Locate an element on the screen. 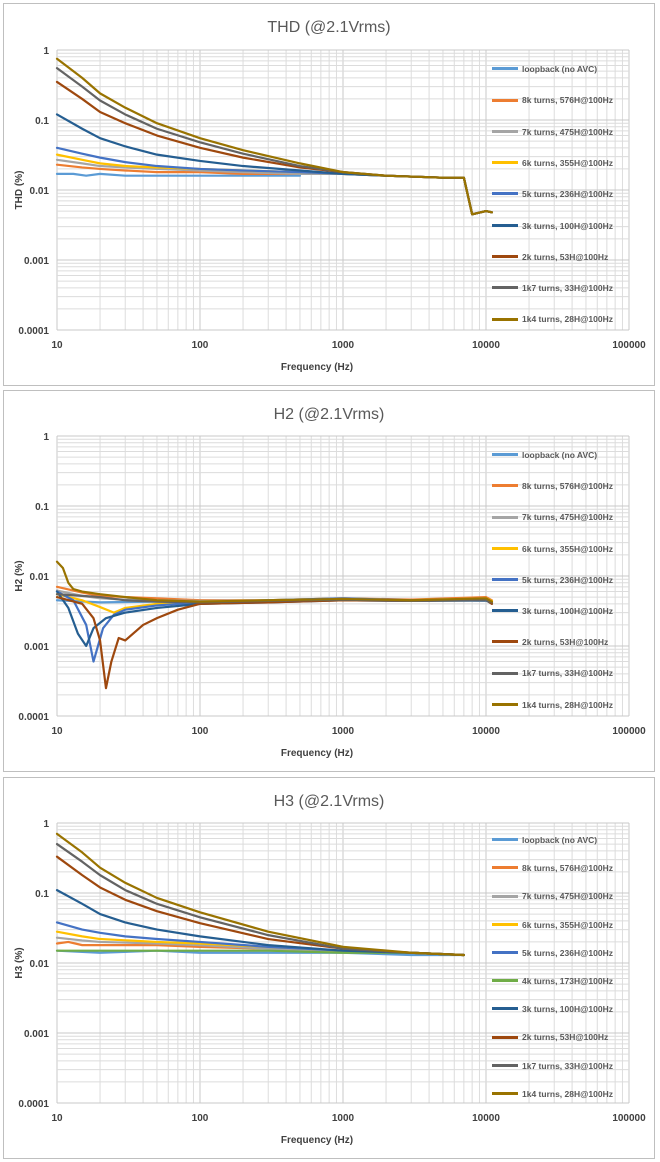 The height and width of the screenshot is (1162, 660). legend-label: 7k turns, 475H@100Hz is located at coordinates (567, 896).